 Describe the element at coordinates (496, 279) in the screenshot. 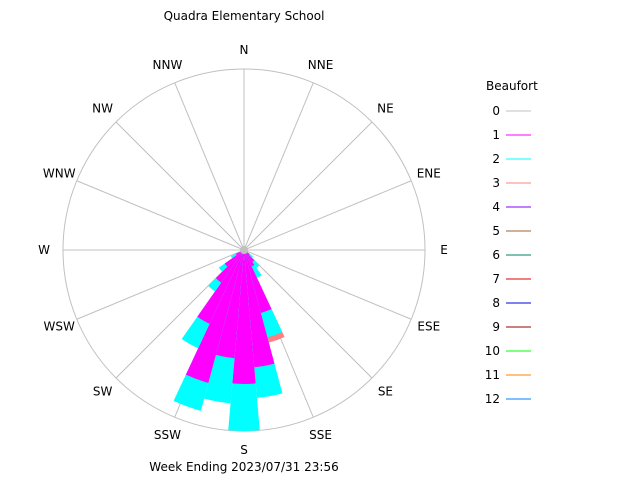

I see `legend-label-7: 7` at that location.